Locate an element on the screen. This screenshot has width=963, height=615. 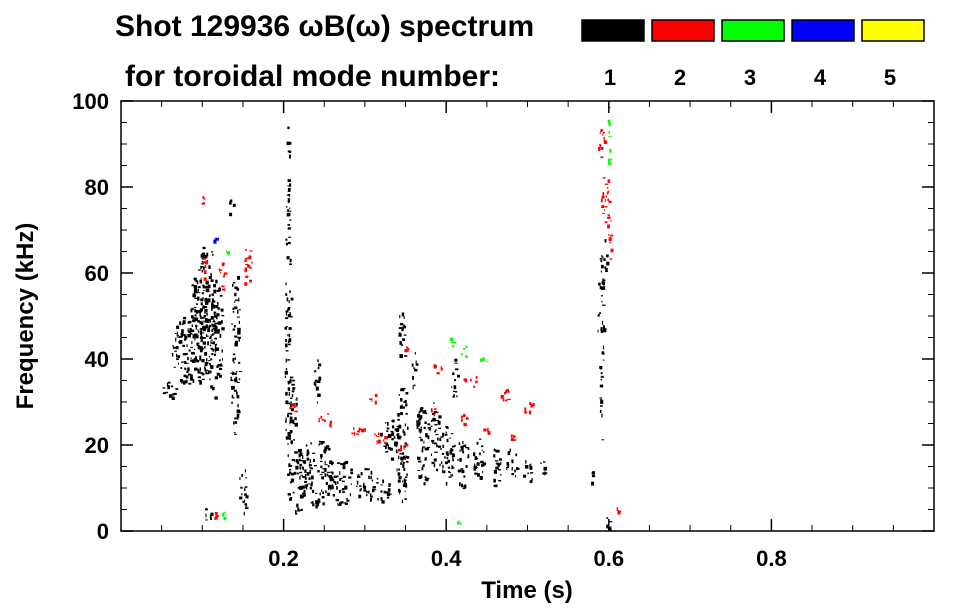
legend: 1 2 3 4 5 is located at coordinates (753, 54).